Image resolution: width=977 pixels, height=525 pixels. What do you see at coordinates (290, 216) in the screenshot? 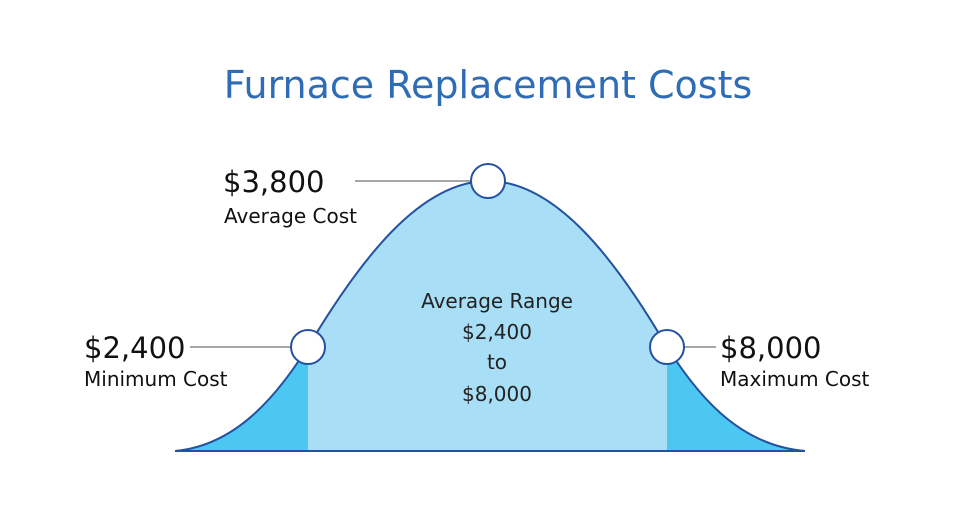
I see `average-label: Average Cost` at bounding box center [290, 216].